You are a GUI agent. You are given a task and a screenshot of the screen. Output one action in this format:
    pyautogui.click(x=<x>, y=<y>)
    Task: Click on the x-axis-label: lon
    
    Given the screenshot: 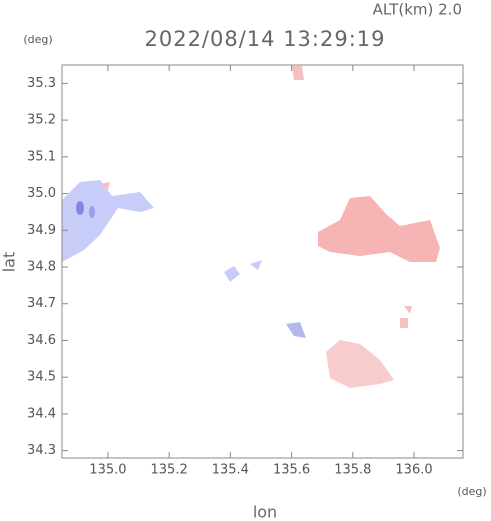 What is the action you would take?
    pyautogui.click(x=265, y=512)
    